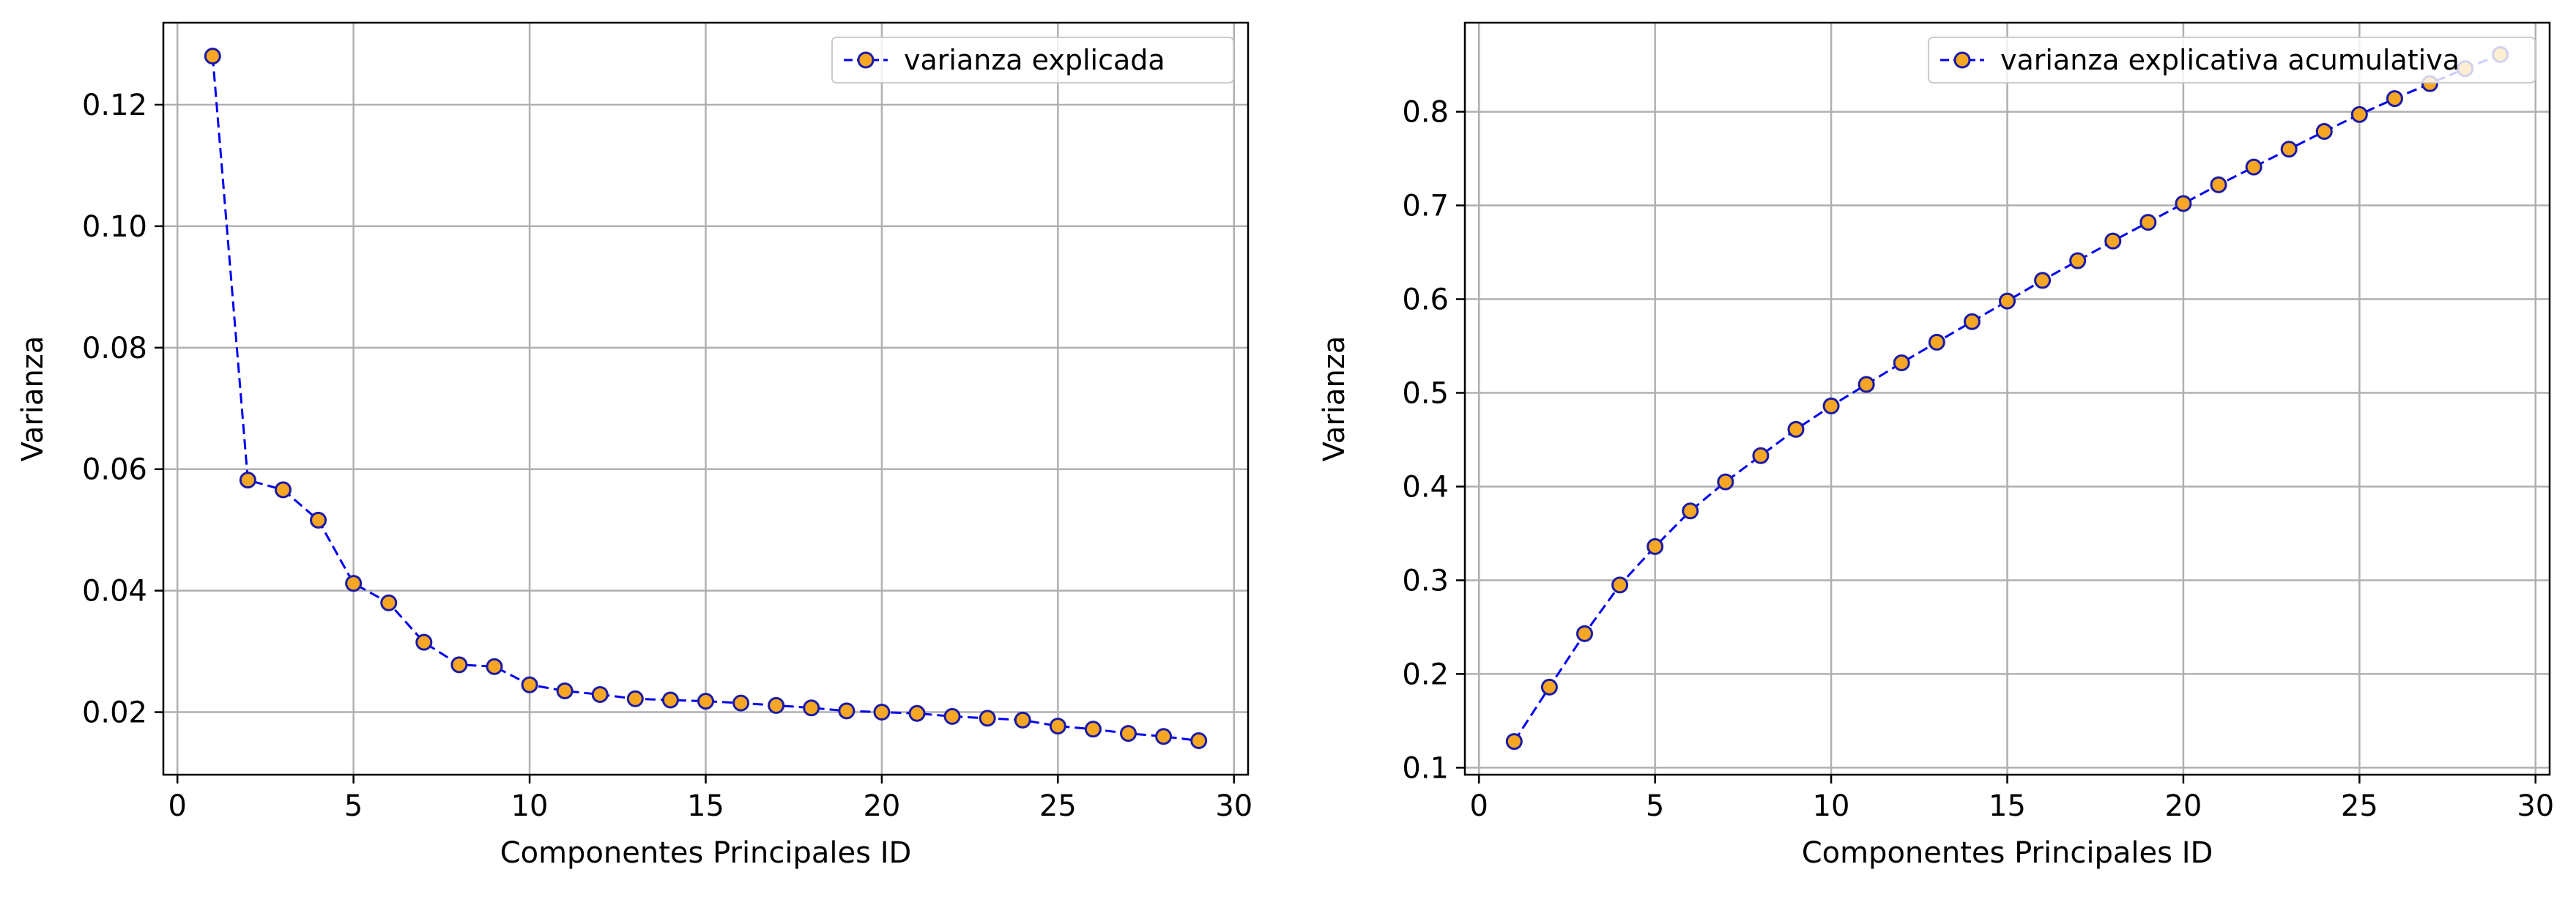 The height and width of the screenshot is (897, 2576). What do you see at coordinates (1425, 300) in the screenshot?
I see `y-tick-label: 0.6` at bounding box center [1425, 300].